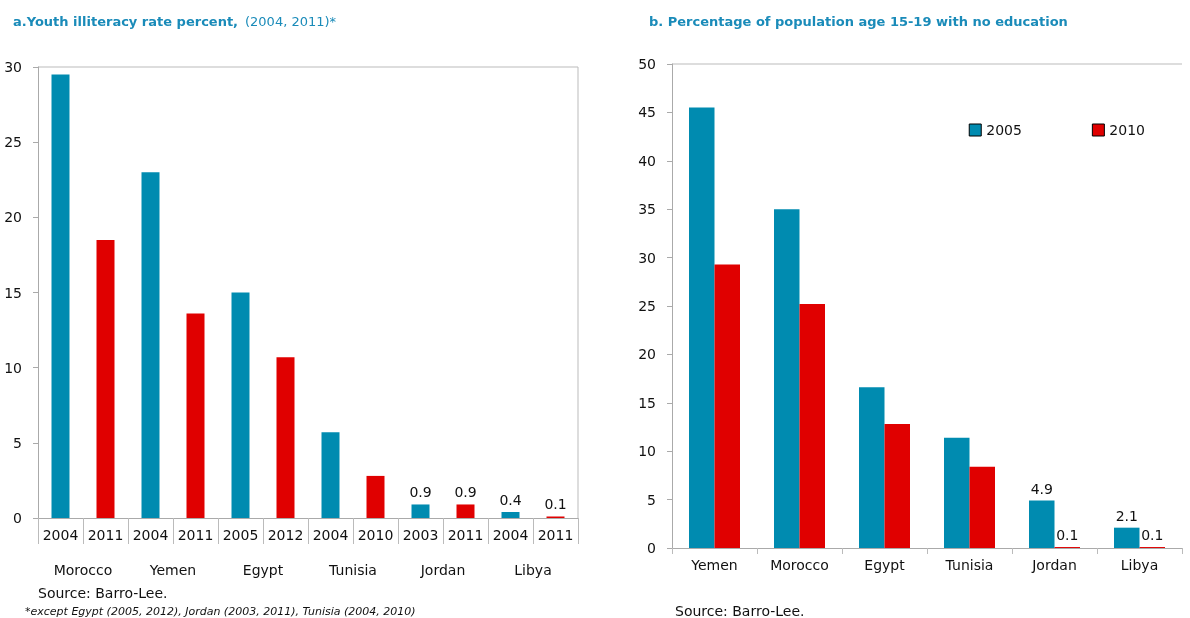 This screenshot has width=1190, height=618. Describe the element at coordinates (240, 535) in the screenshot. I see `x-tick-label: 2005` at that location.